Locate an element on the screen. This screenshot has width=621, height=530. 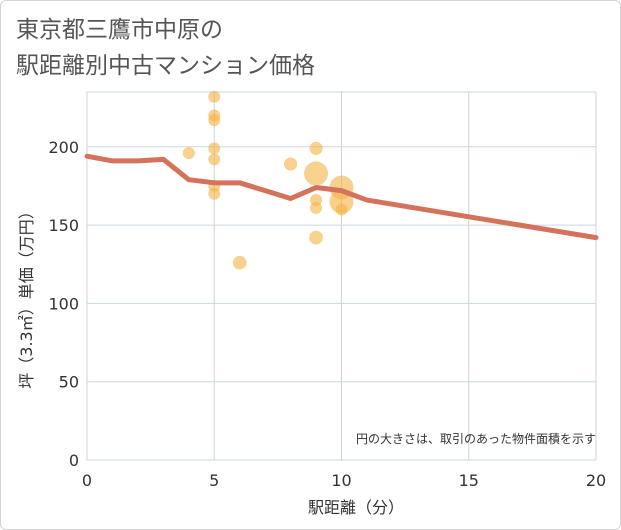
trend-line-layer is located at coordinates (341, 197).